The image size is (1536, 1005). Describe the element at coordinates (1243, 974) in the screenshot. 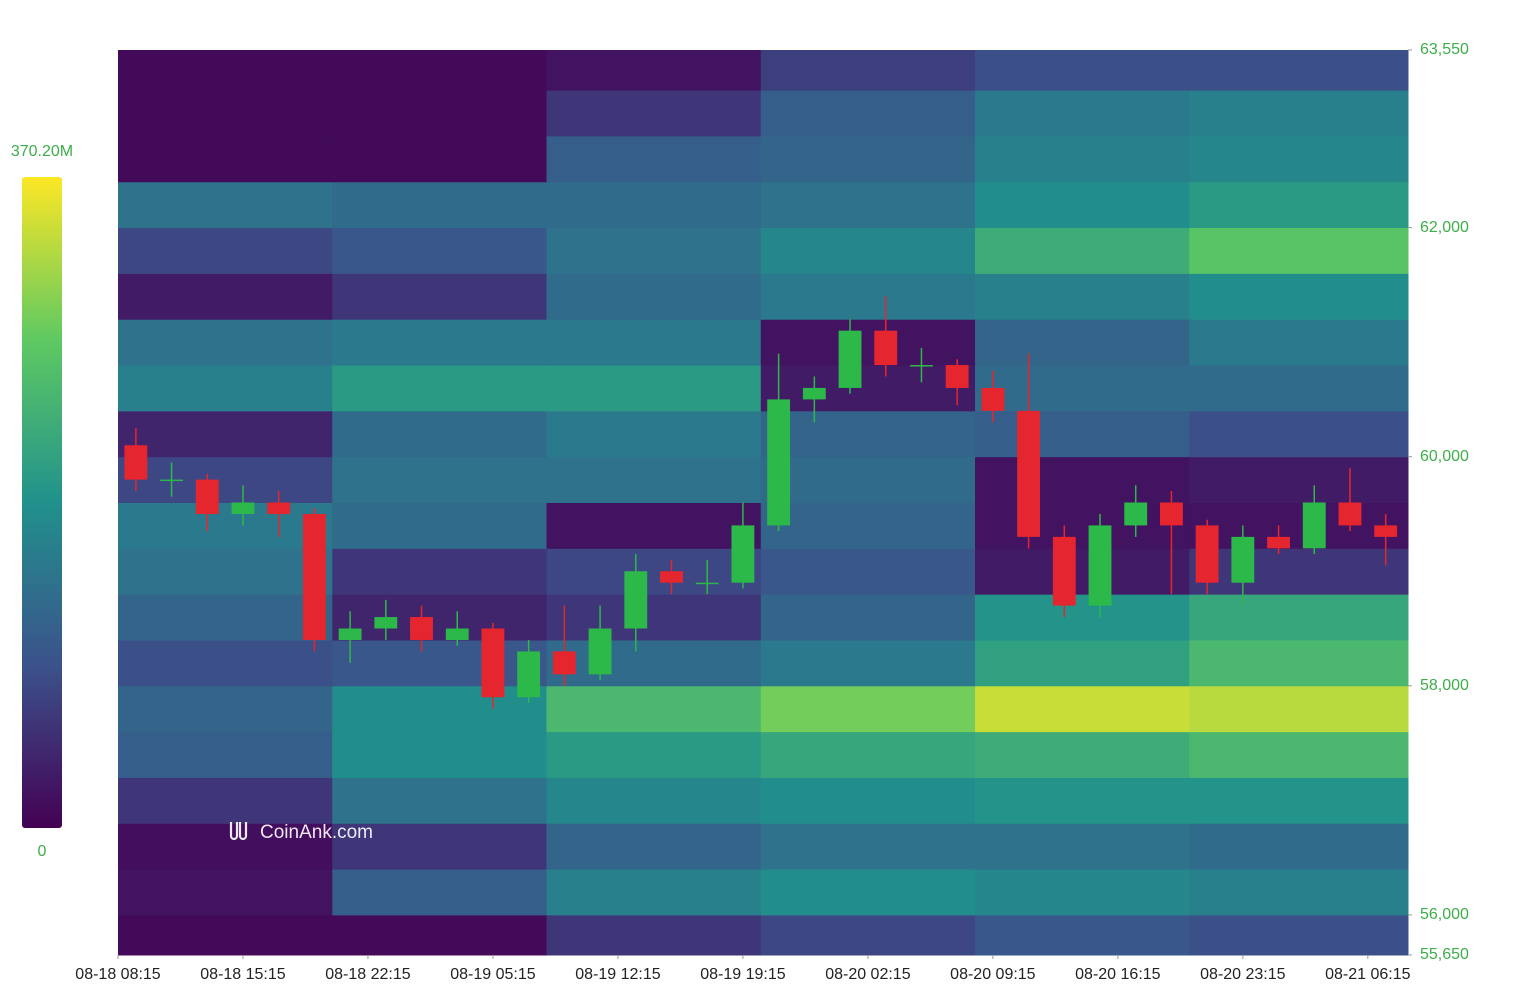

I see `x-tick-label: 08-20 23:15` at that location.